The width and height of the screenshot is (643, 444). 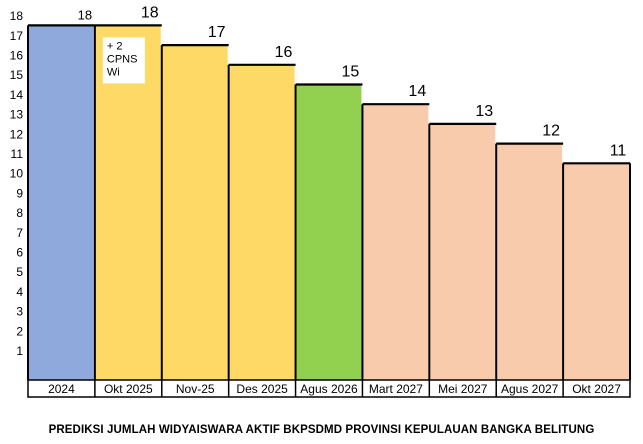 I want to click on annotation-text: CPNS, so click(x=122, y=59).